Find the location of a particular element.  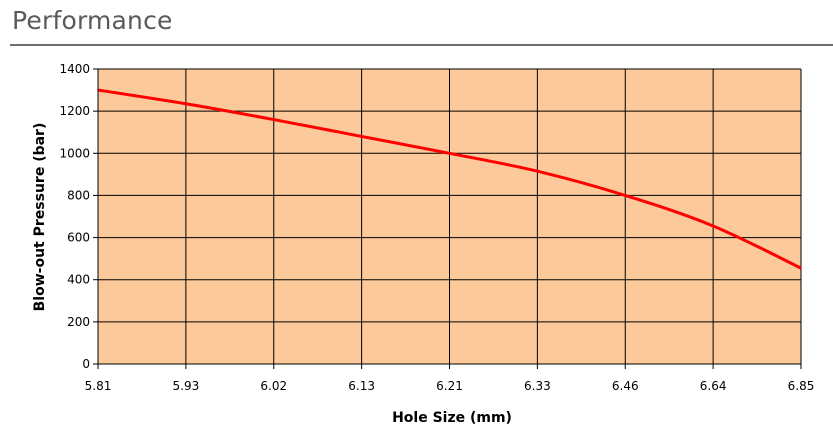

y-tick-label: 1400 is located at coordinates (74, 69).